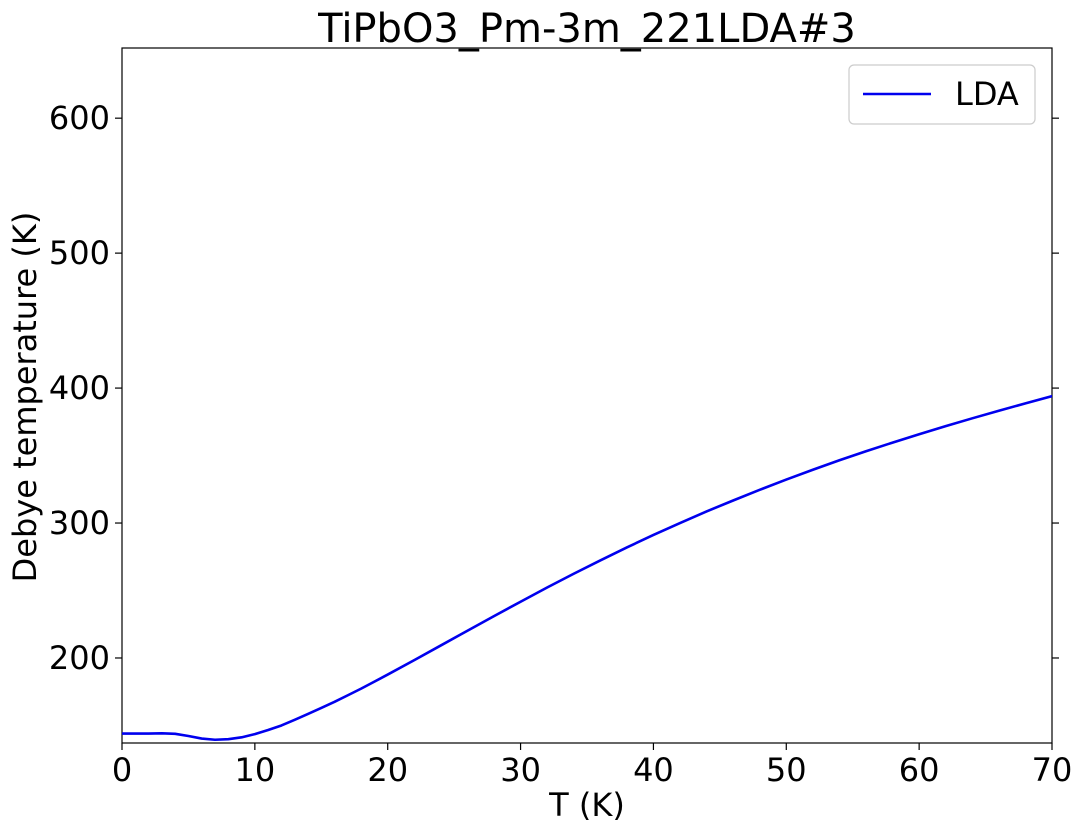 This screenshot has width=1083, height=833. I want to click on x-tick-label: 0, so click(122, 770).